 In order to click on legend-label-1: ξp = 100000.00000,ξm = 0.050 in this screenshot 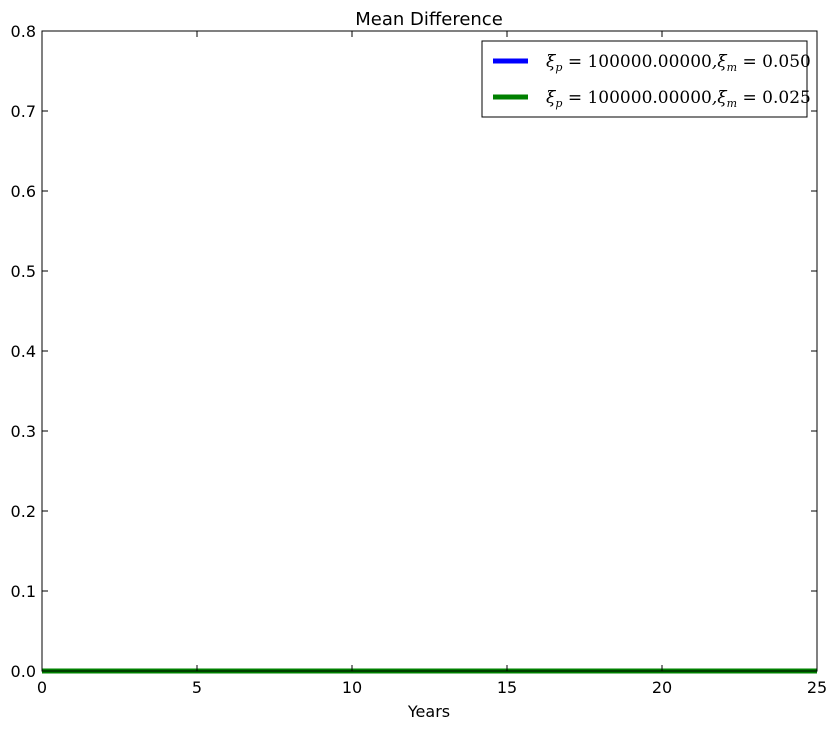, I will do `click(678, 63)`.